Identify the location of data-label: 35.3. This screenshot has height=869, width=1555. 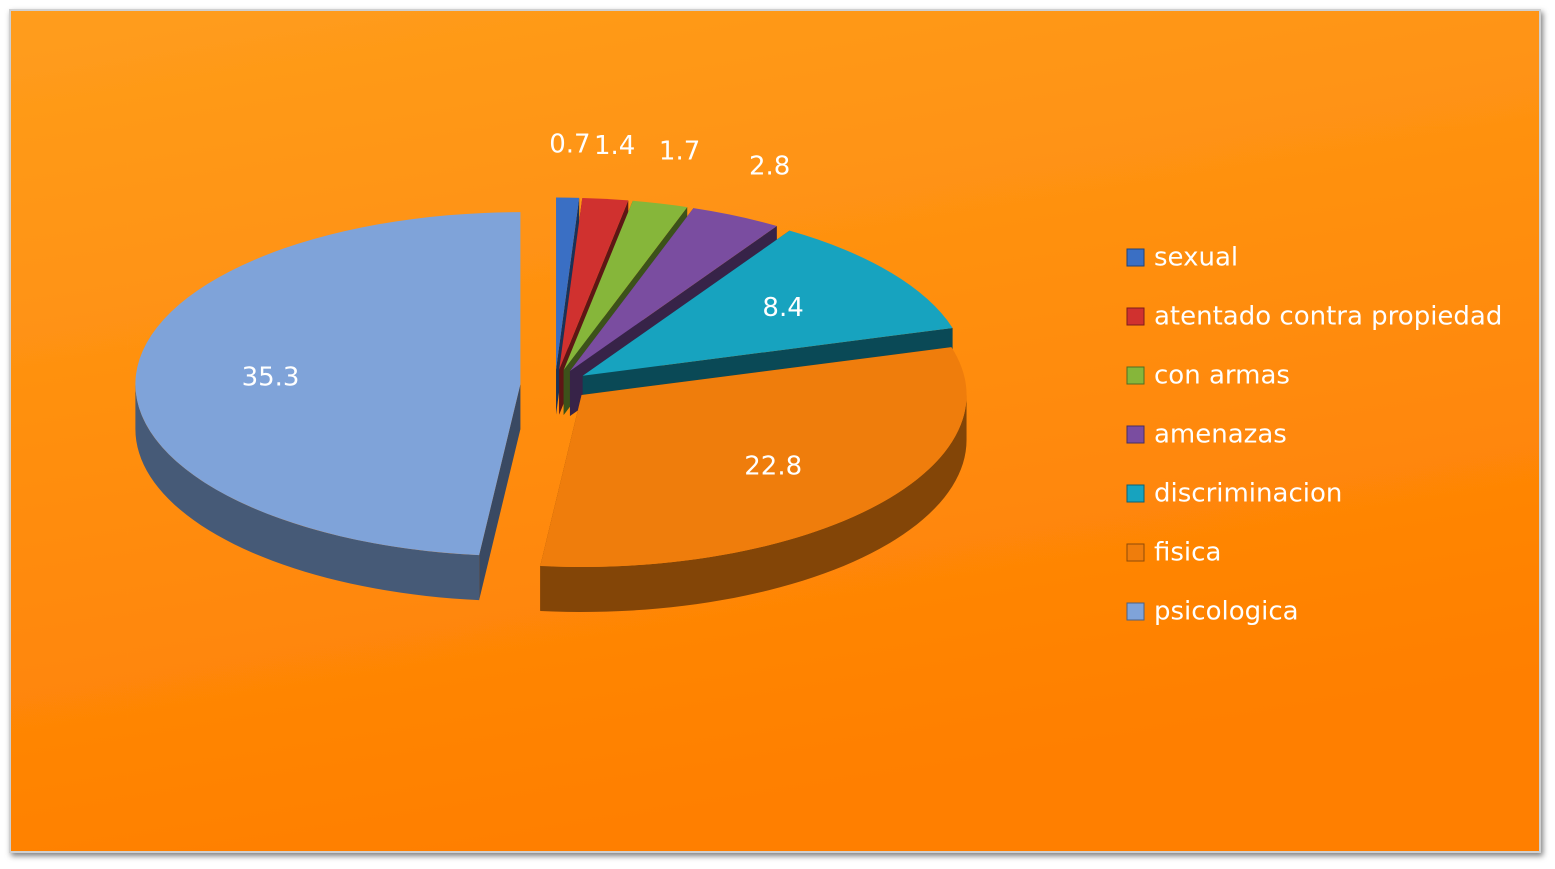
(271, 378).